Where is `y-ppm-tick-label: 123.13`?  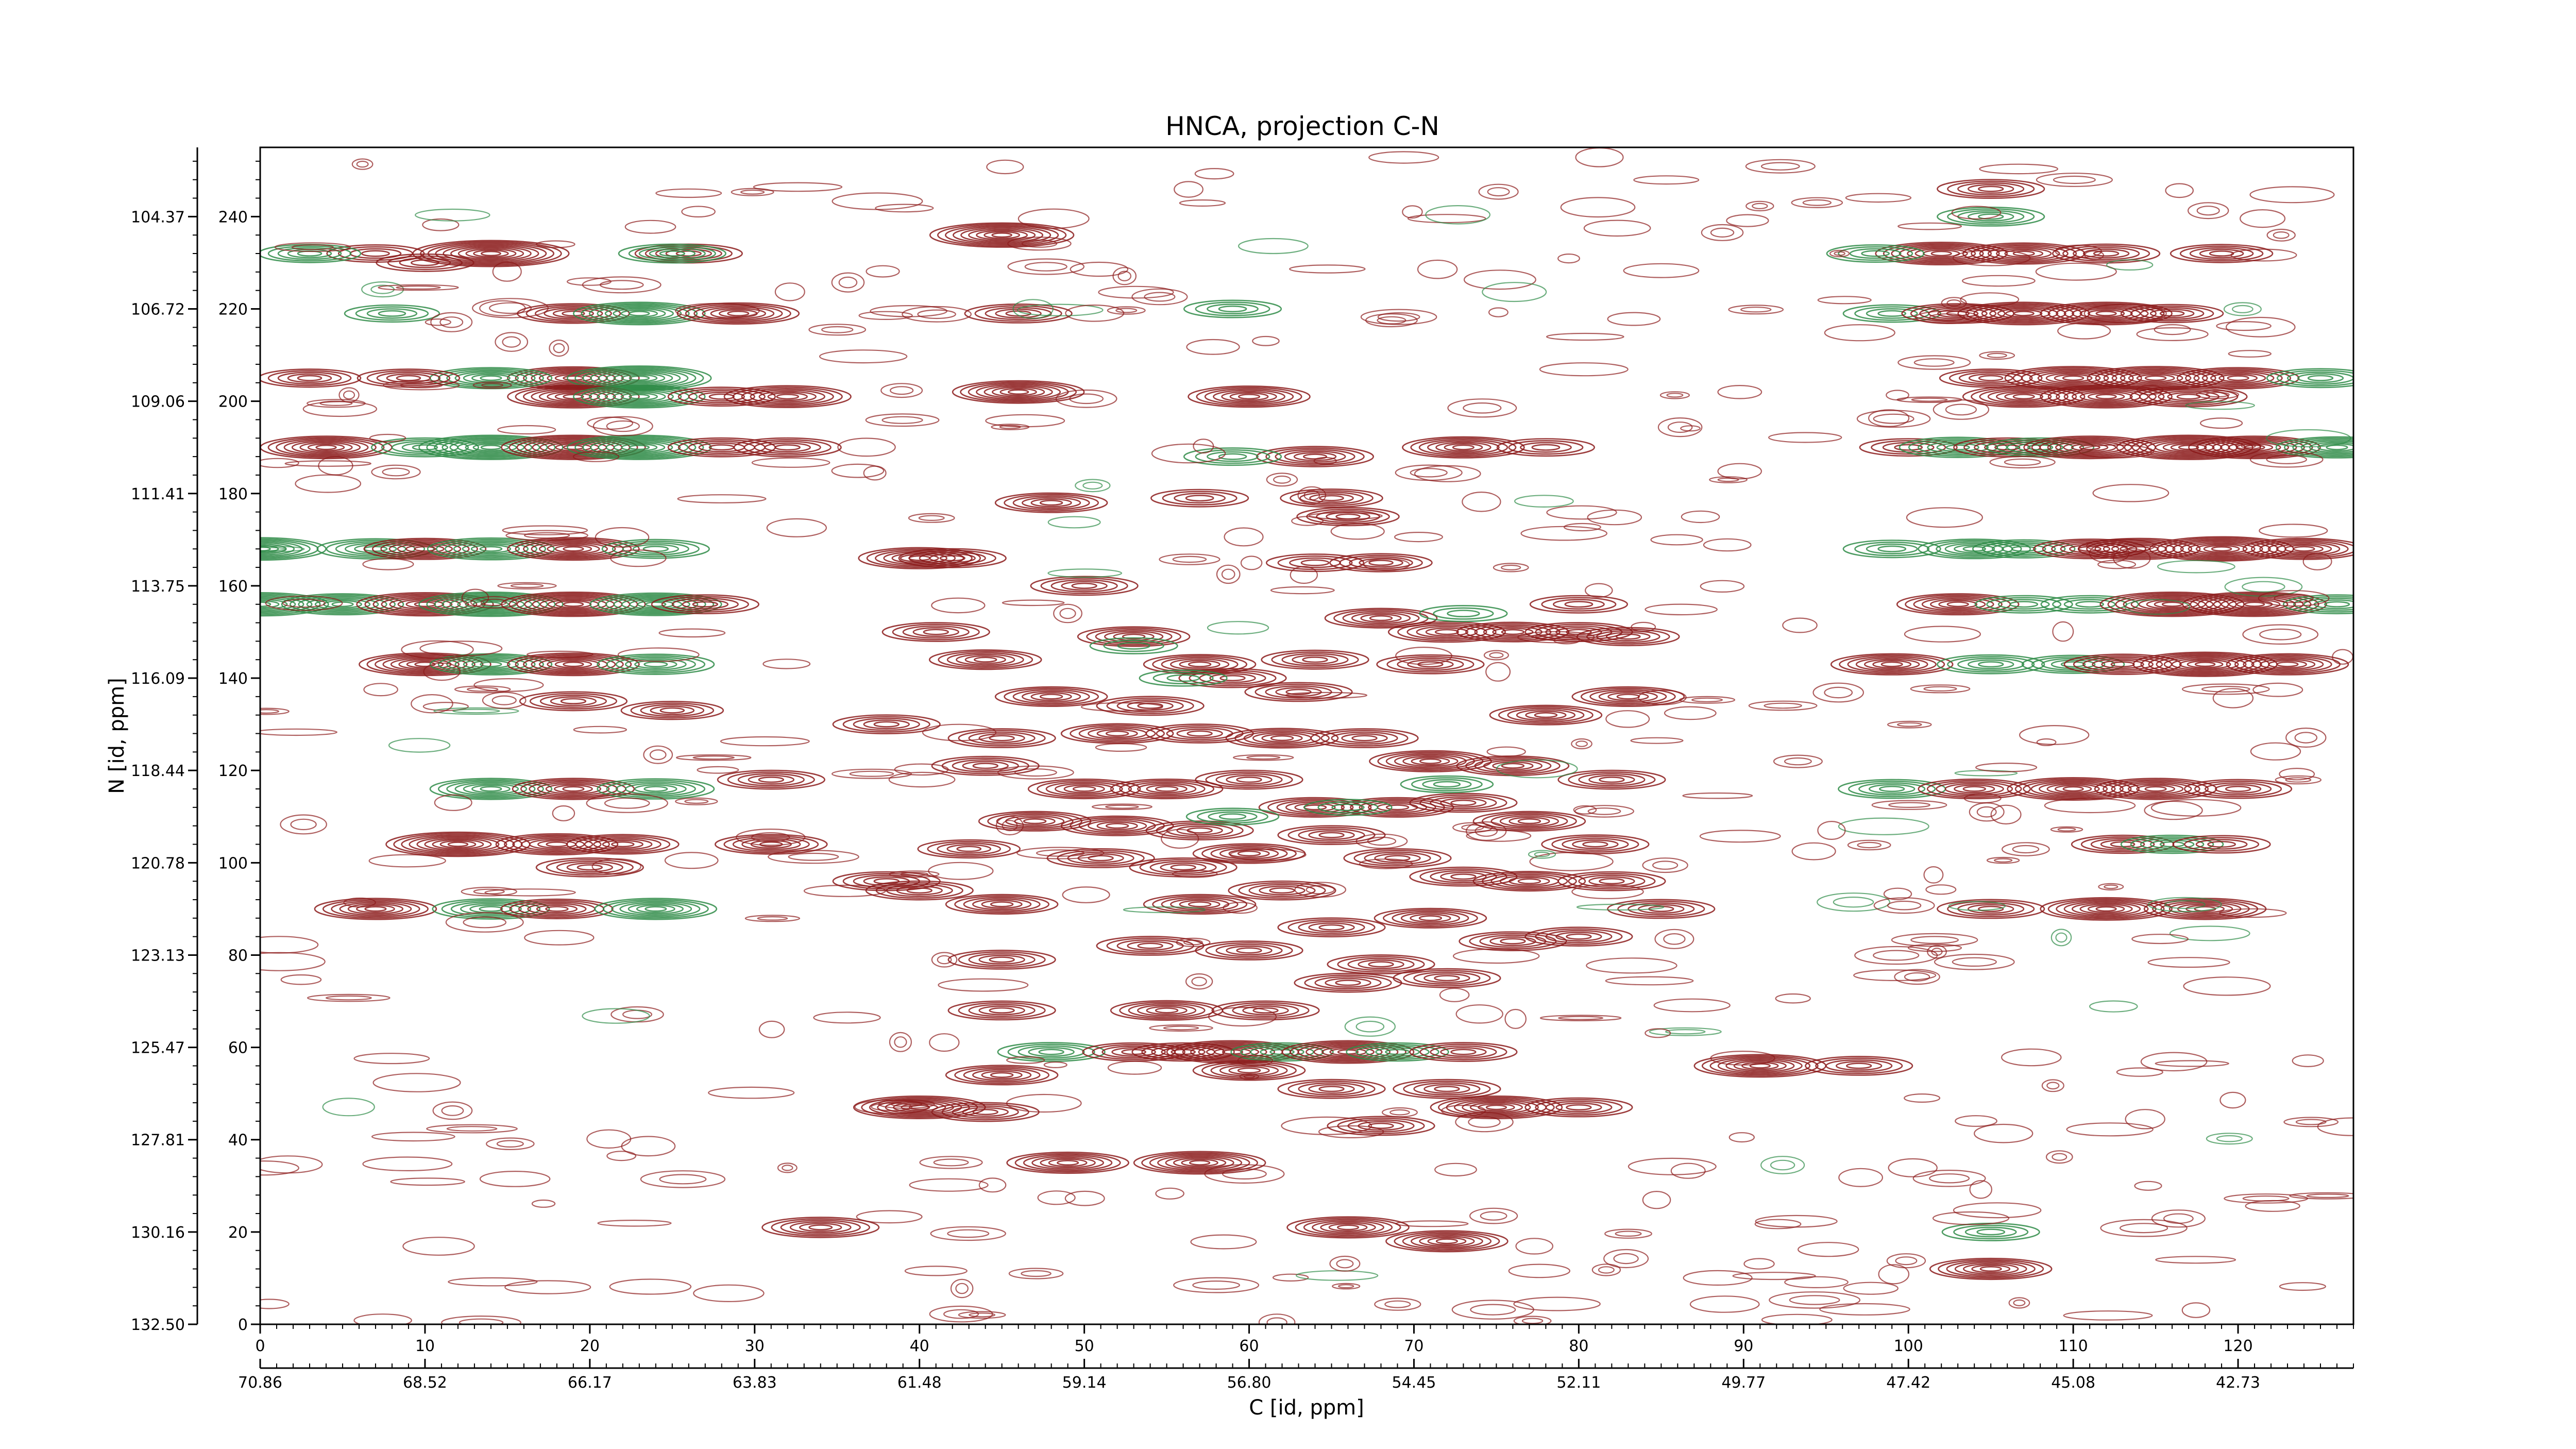 y-ppm-tick-label: 123.13 is located at coordinates (158, 956).